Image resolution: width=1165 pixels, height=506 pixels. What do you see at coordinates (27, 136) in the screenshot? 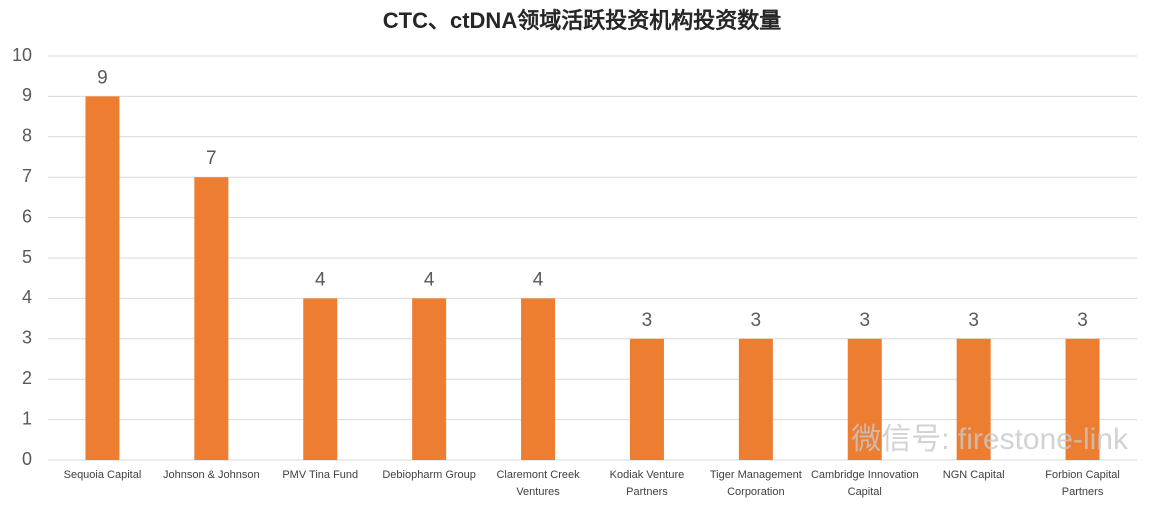
I see `y-tick-label: 8` at bounding box center [27, 136].